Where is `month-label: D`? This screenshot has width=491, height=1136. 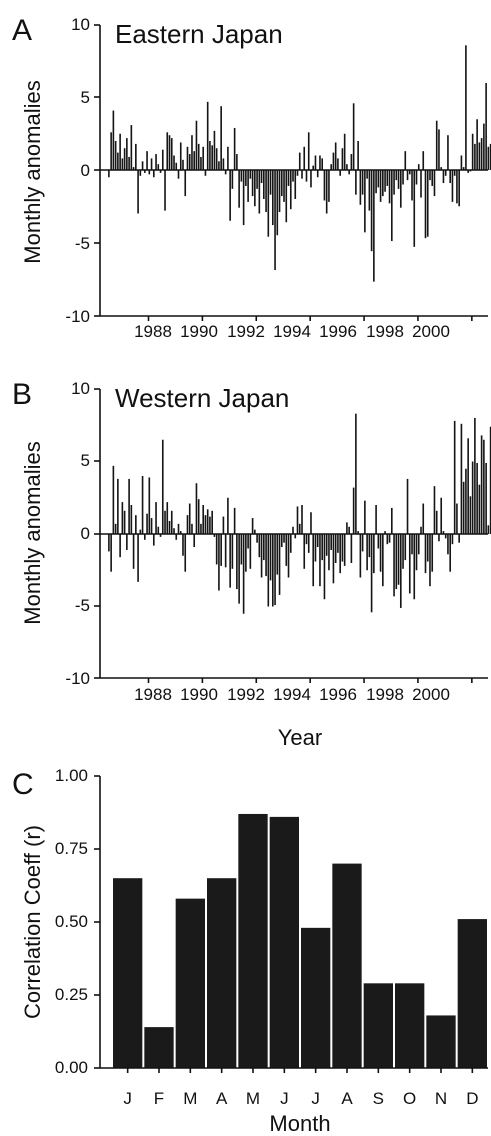
month-label: D is located at coordinates (472, 1098).